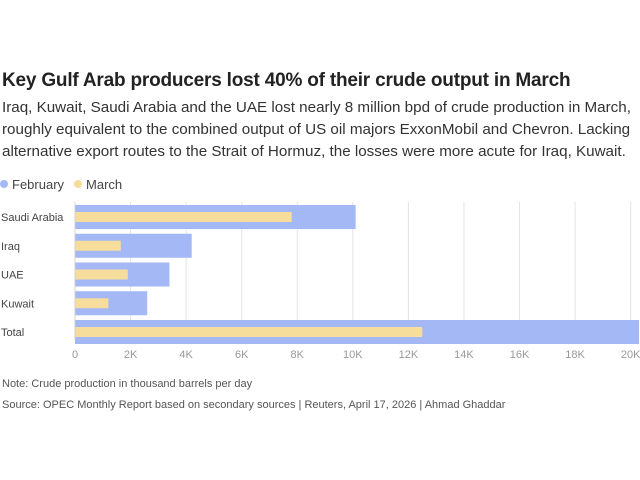 Image resolution: width=640 pixels, height=480 pixels. I want to click on tick-label: 14K, so click(464, 355).